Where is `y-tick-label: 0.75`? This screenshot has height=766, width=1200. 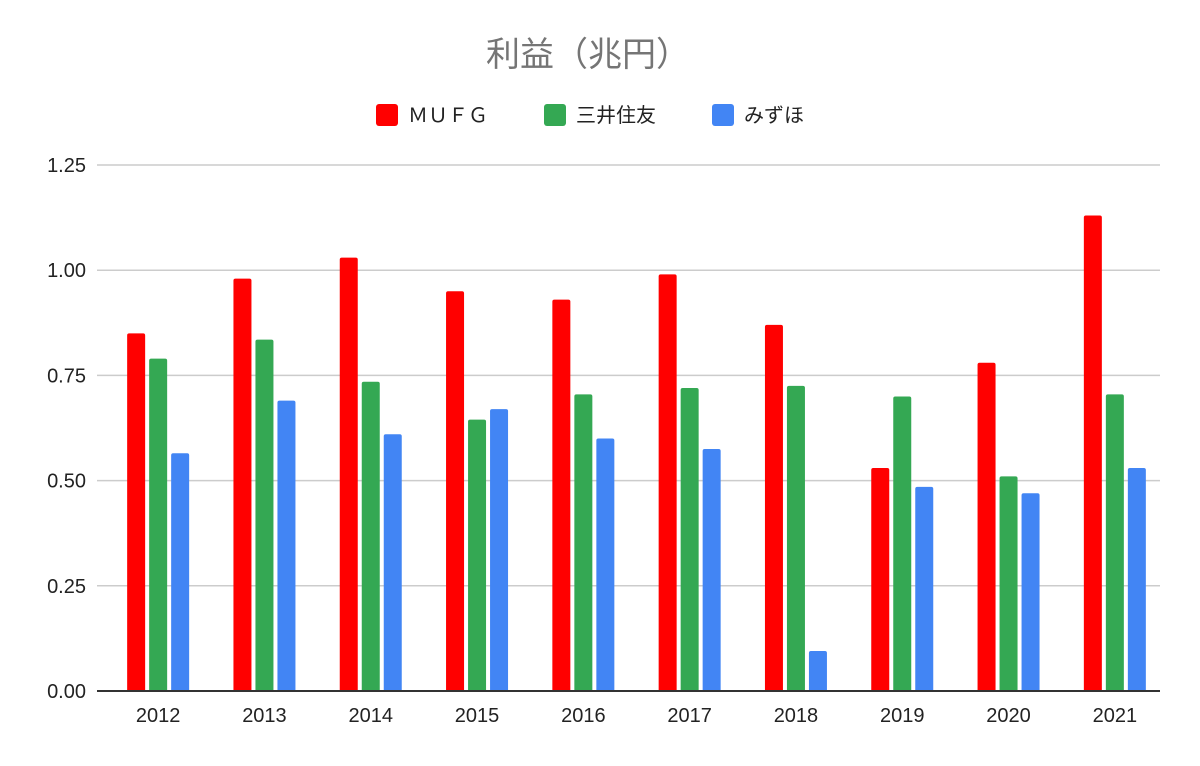
y-tick-label: 0.75 is located at coordinates (66, 376).